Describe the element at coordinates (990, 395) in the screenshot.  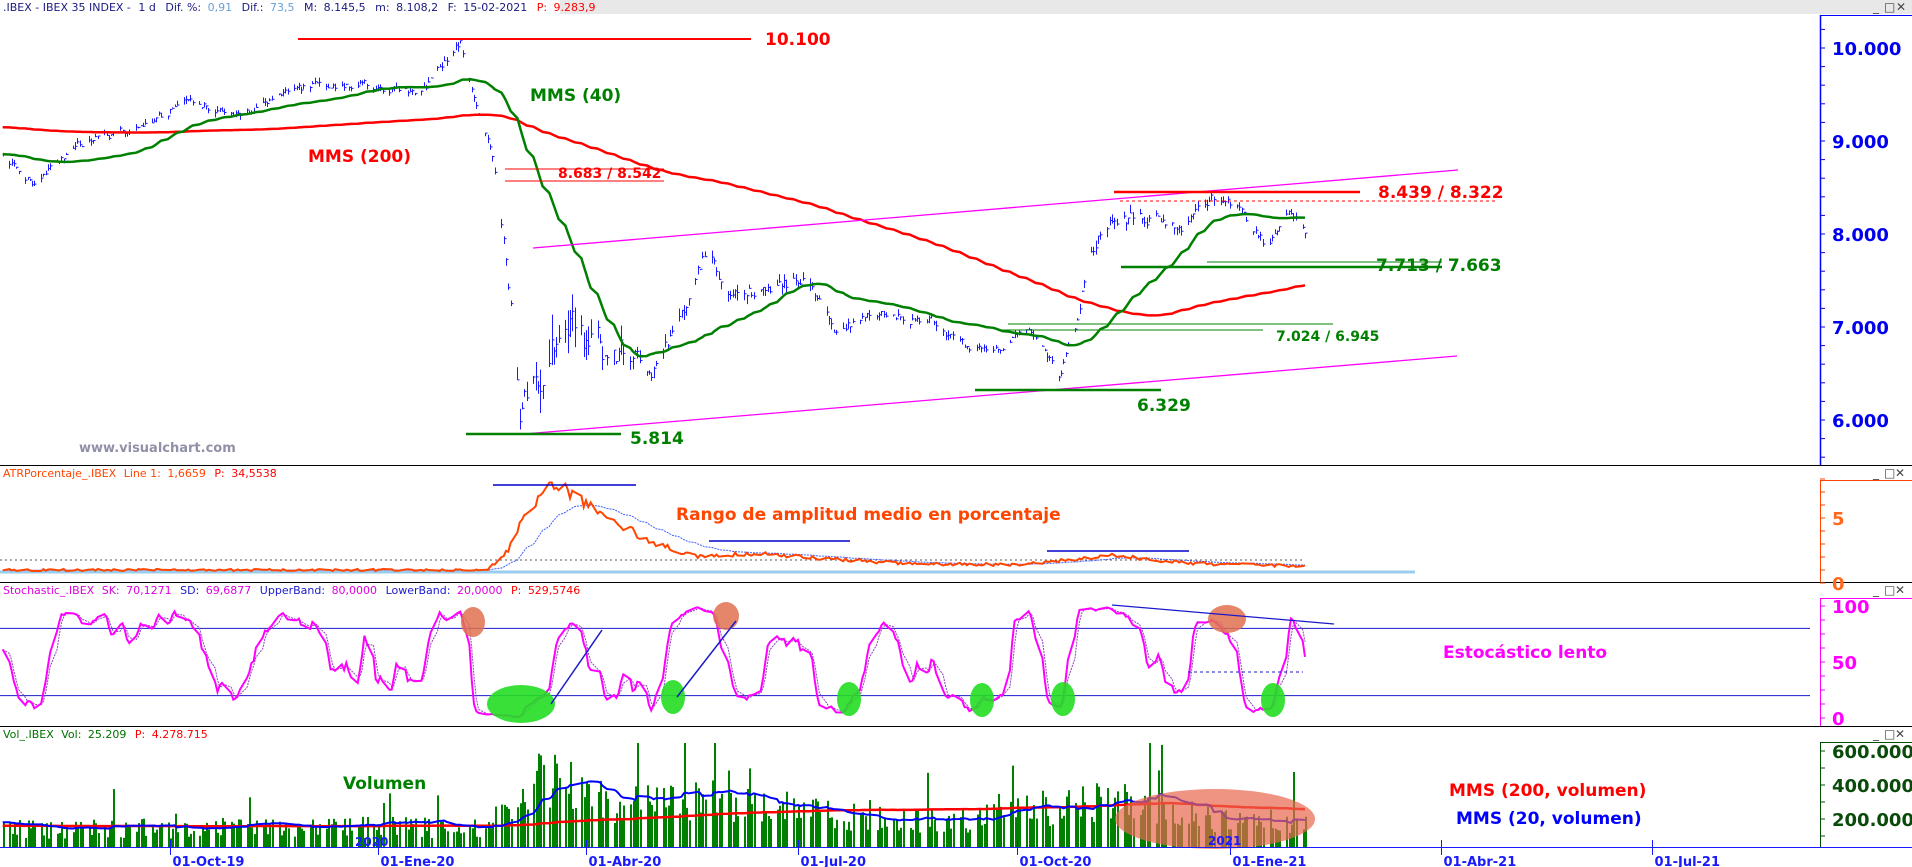
I see `channel-lower-line` at that location.